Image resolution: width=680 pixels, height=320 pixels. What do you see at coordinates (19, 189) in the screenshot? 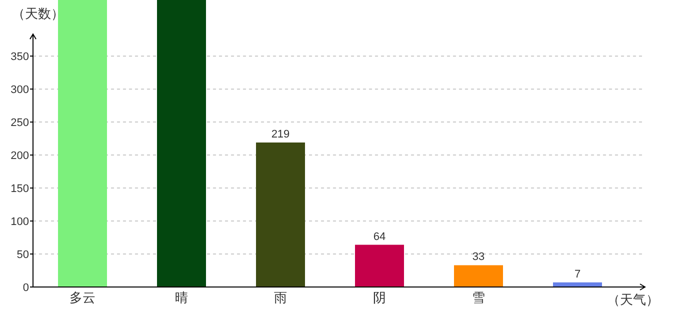
I see `y-tick-label: 150` at bounding box center [19, 189].